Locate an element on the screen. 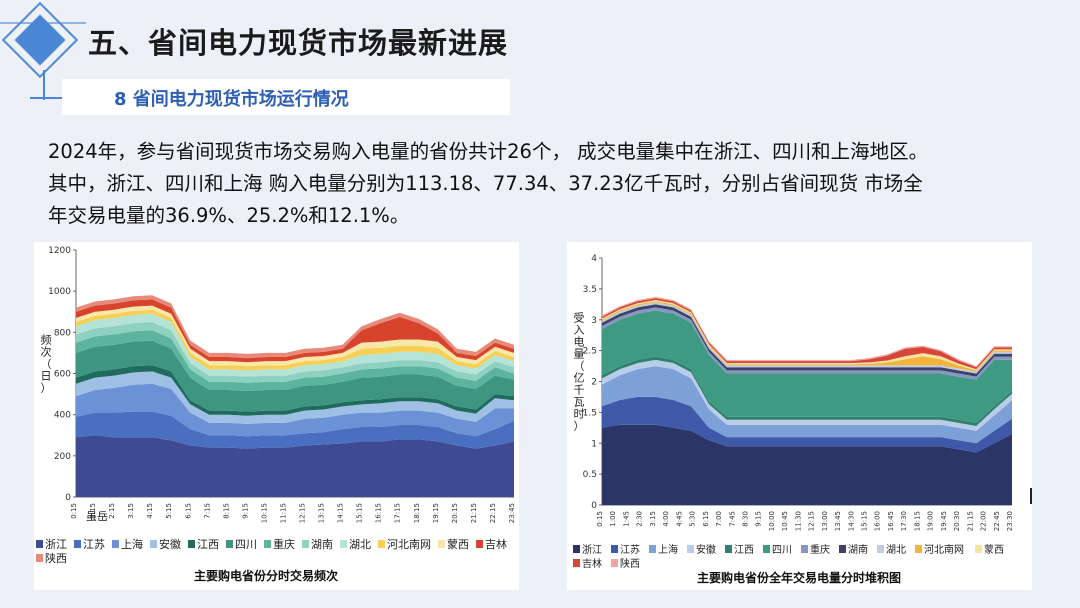 Image resolution: width=1080 pixels, height=608 pixels. x-tick-label: 7:15 is located at coordinates (207, 511).